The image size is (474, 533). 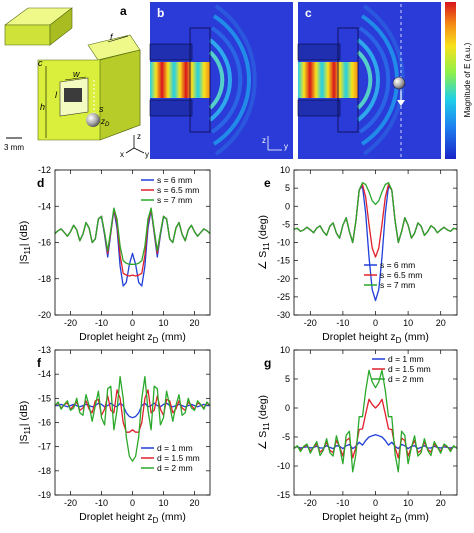 What do you see at coordinates (44, 447) in the screenshot?
I see `y-tick-label: -17` at bounding box center [44, 447].